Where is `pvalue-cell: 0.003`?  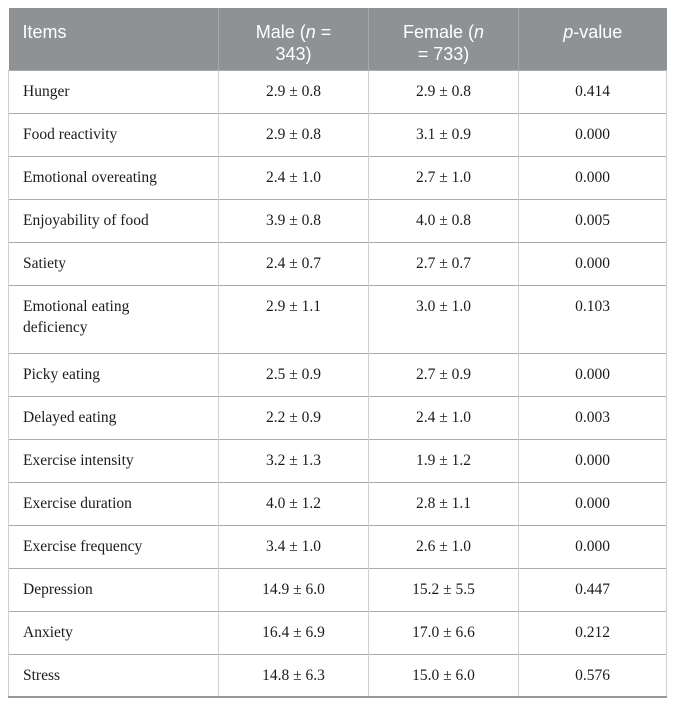
pvalue-cell: 0.003 is located at coordinates (592, 417).